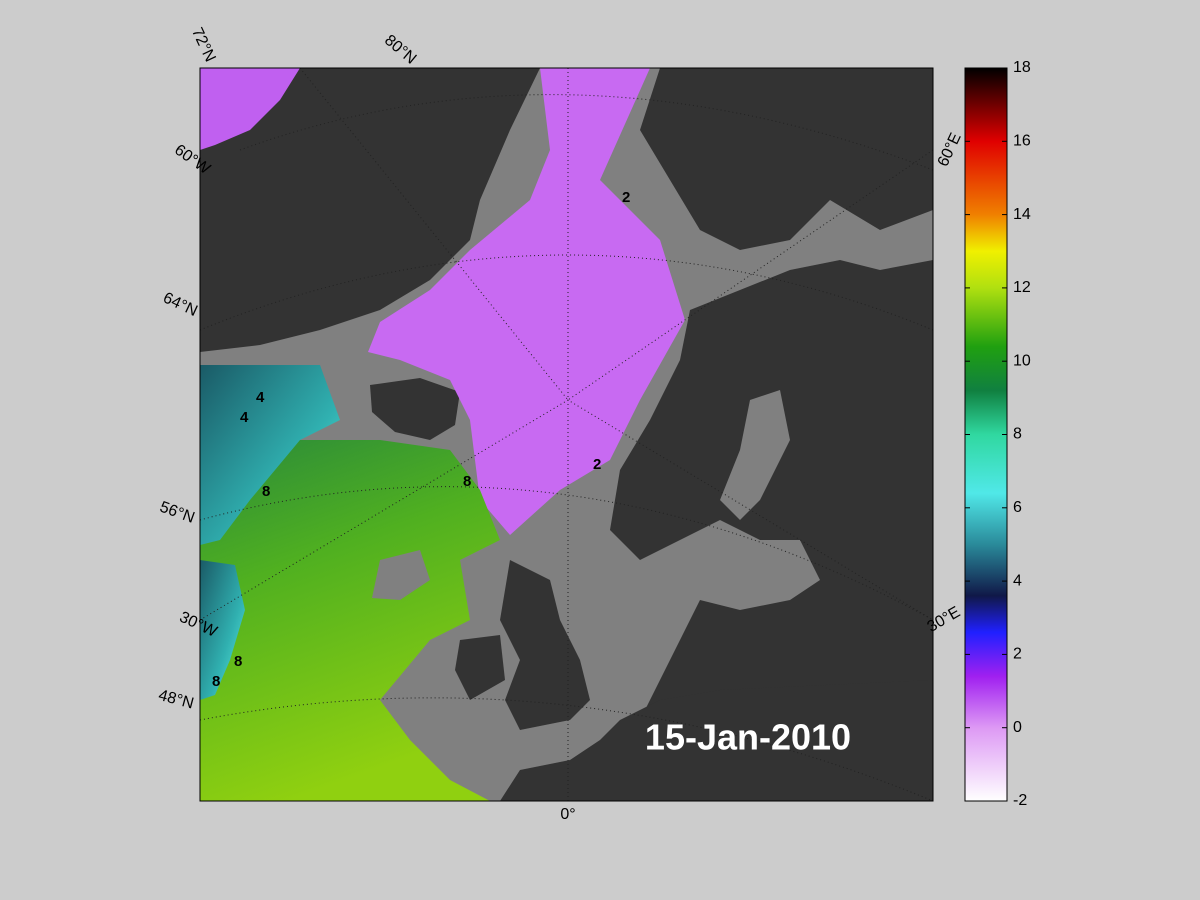 The image size is (1200, 900). I want to click on britain, so click(545, 645).